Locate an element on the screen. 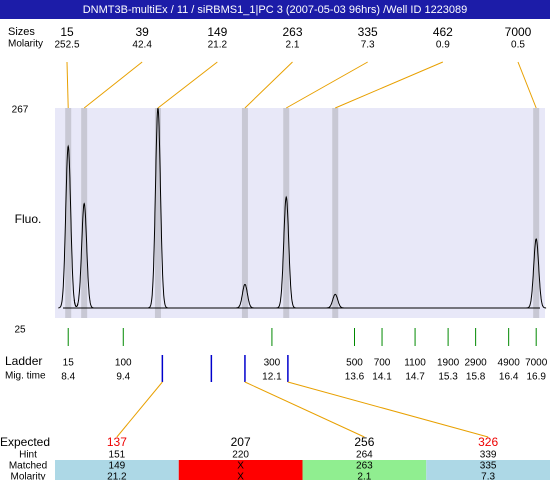  ladder-time: 15.3 is located at coordinates (448, 377).